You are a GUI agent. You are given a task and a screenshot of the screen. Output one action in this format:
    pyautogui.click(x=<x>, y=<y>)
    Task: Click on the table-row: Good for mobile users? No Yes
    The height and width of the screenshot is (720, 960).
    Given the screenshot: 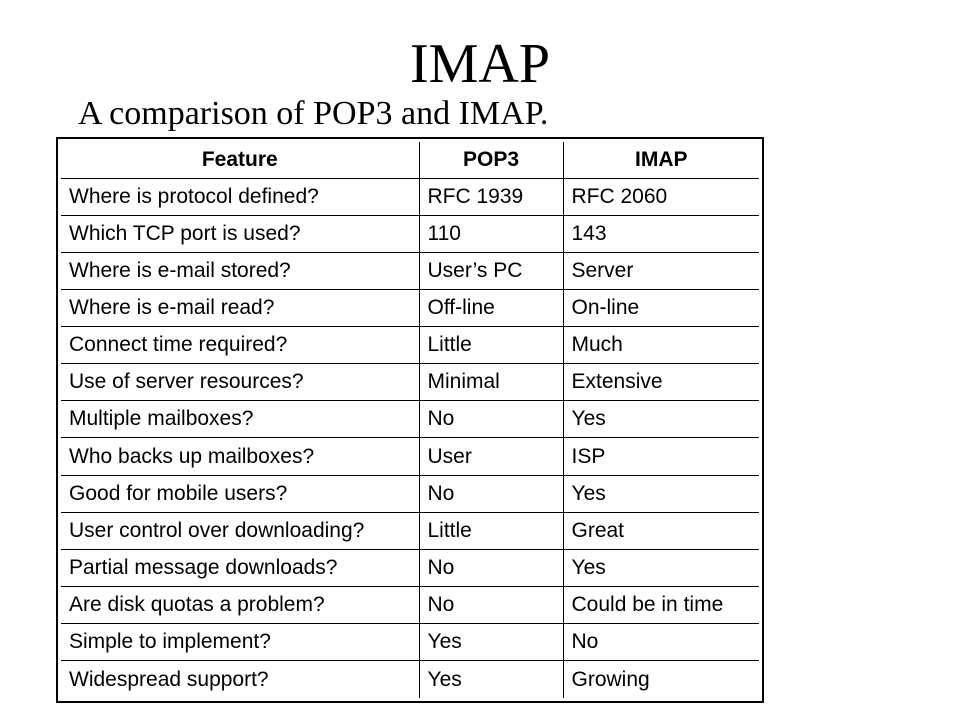 What is the action you would take?
    pyautogui.click(x=410, y=493)
    